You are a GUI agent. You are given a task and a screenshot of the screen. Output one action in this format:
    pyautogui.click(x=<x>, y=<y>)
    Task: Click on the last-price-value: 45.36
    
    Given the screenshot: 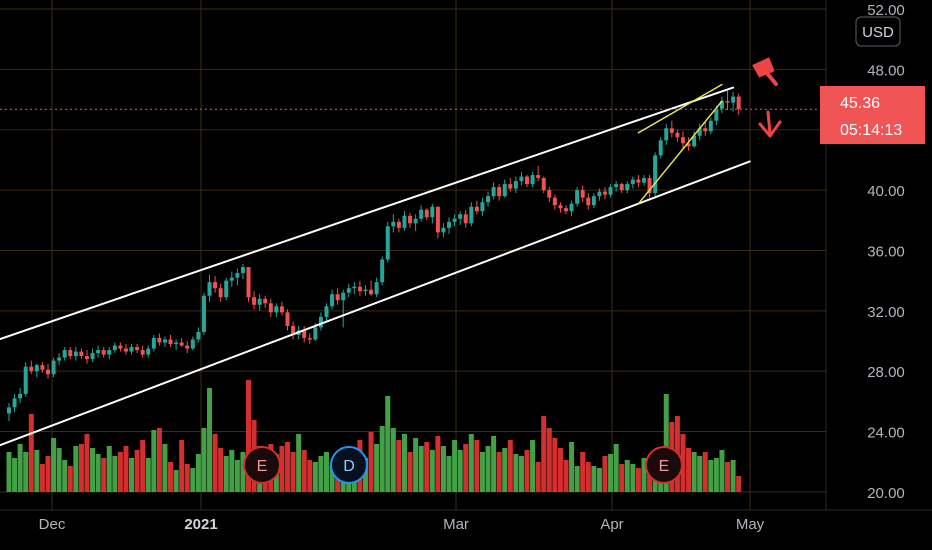 What is the action you would take?
    pyautogui.click(x=860, y=103)
    